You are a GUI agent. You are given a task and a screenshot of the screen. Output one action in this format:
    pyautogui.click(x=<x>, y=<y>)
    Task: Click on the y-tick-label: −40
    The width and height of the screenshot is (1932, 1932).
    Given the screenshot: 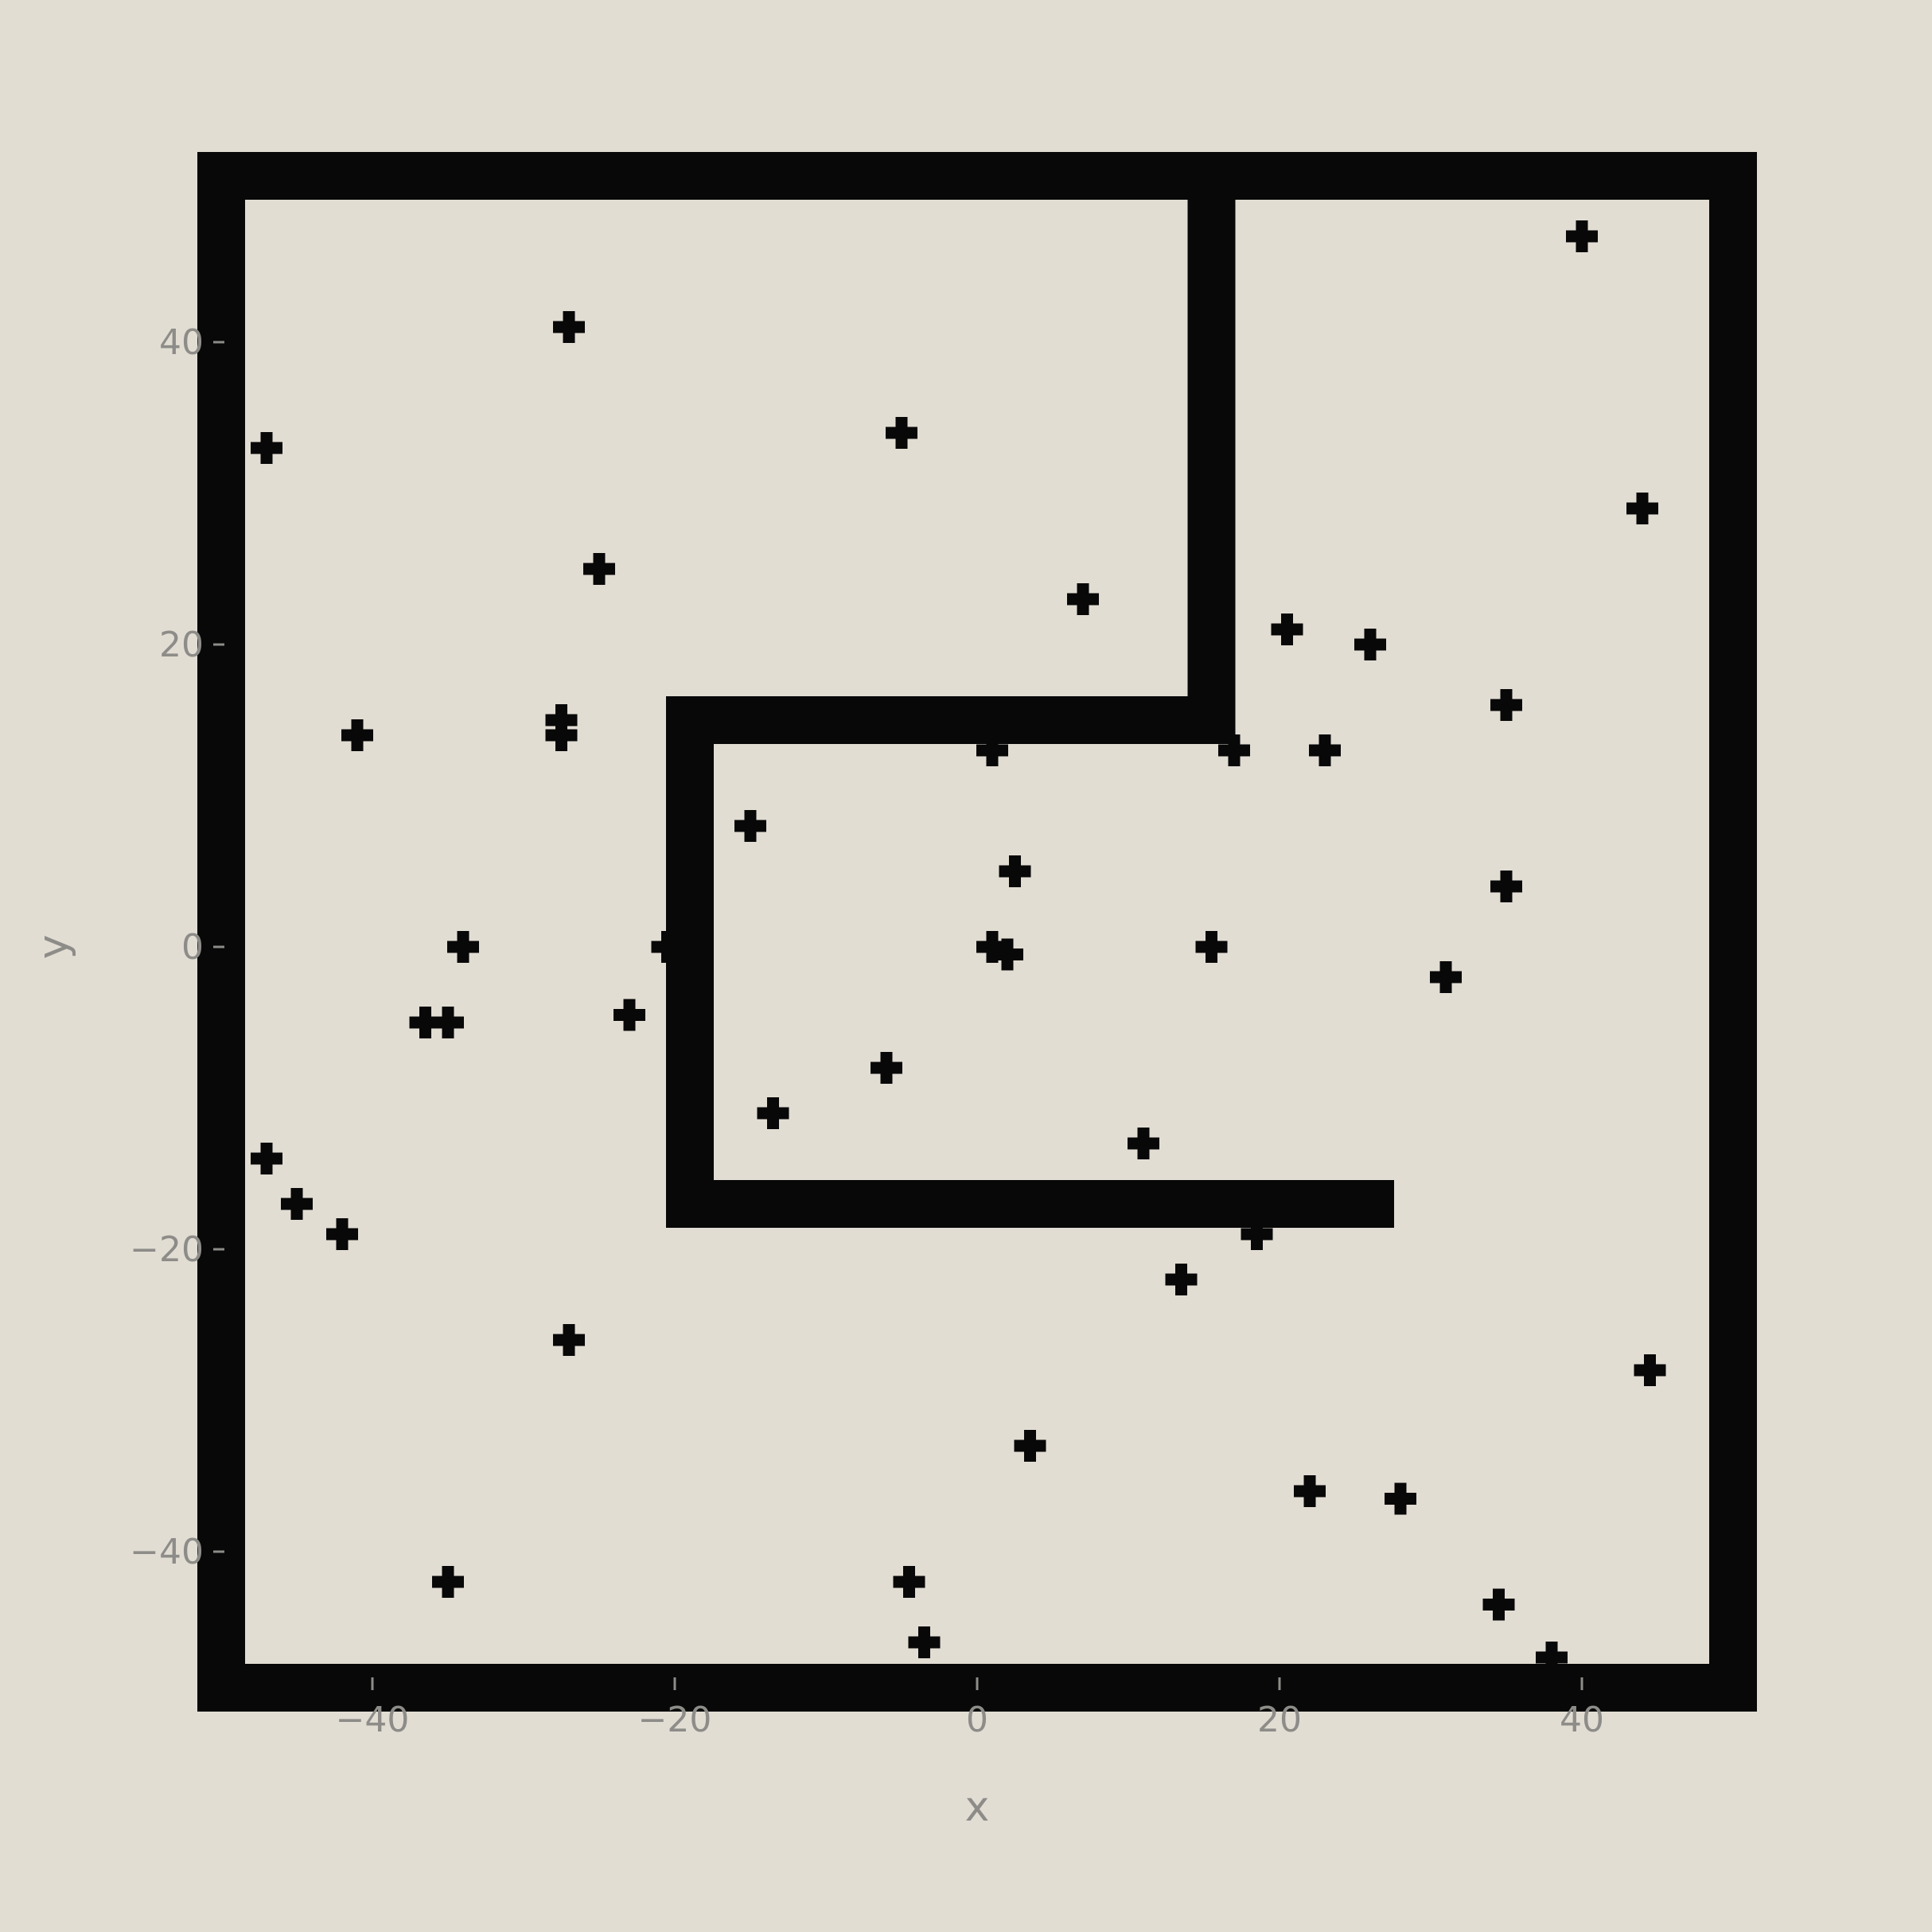 What is the action you would take?
    pyautogui.click(x=167, y=1552)
    